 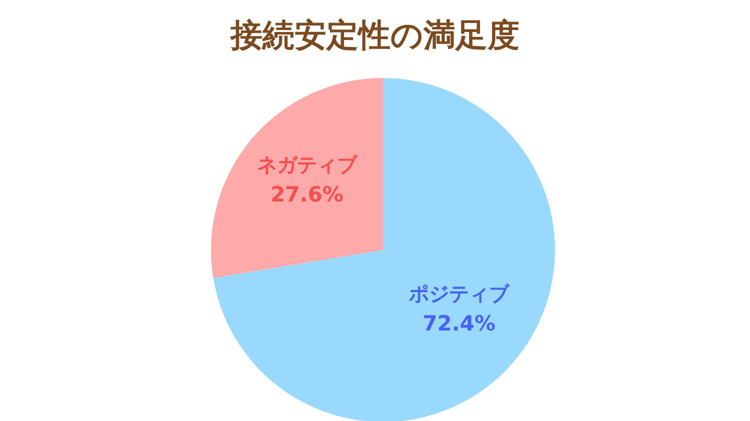 What do you see at coordinates (459, 294) in the screenshot?
I see `slice-label: ポジティブ` at bounding box center [459, 294].